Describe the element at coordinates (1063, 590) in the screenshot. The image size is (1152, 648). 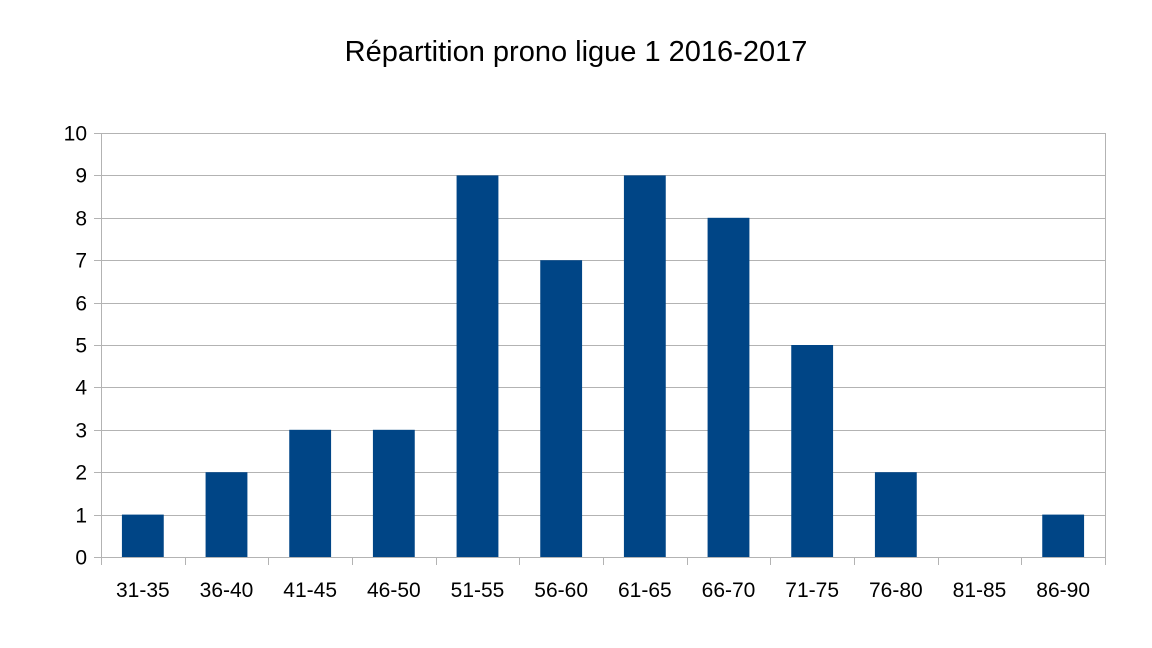
I see `x-tick-label: 86-90` at that location.